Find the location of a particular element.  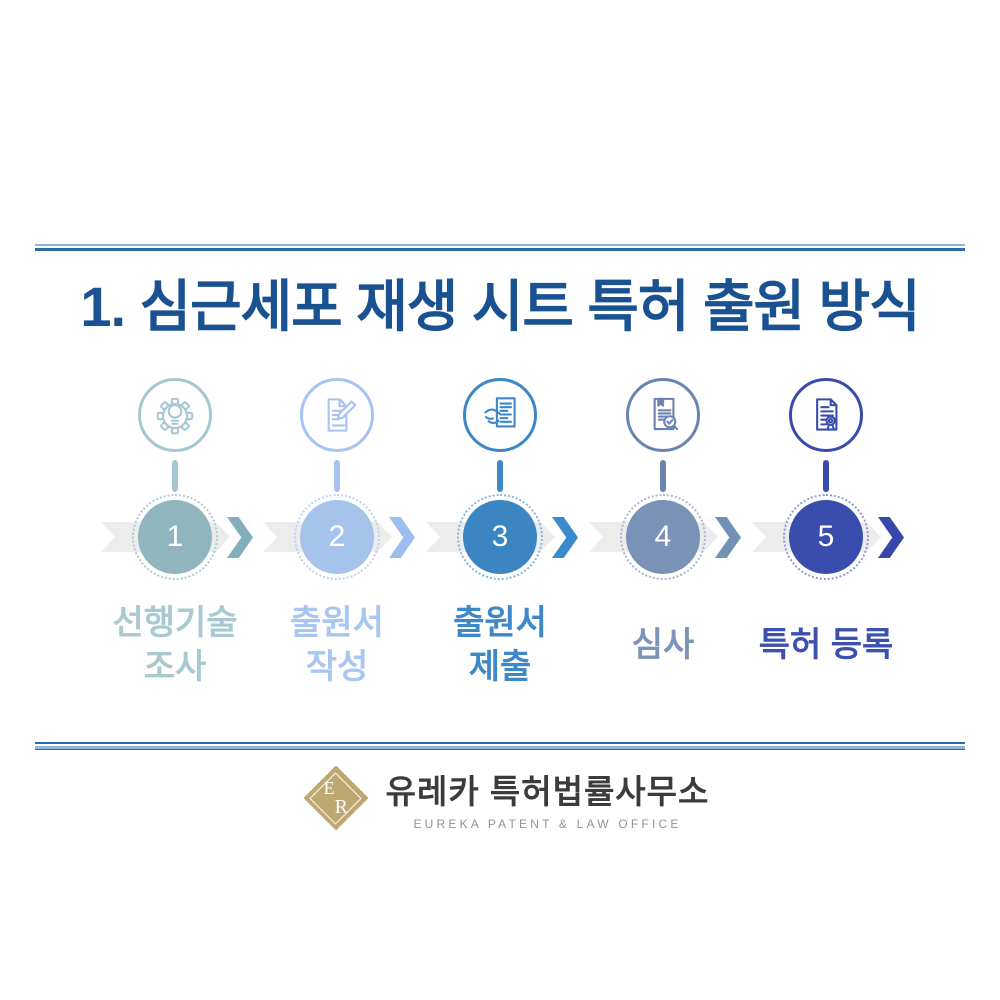

step-number-badge: 4 is located at coordinates (663, 537).